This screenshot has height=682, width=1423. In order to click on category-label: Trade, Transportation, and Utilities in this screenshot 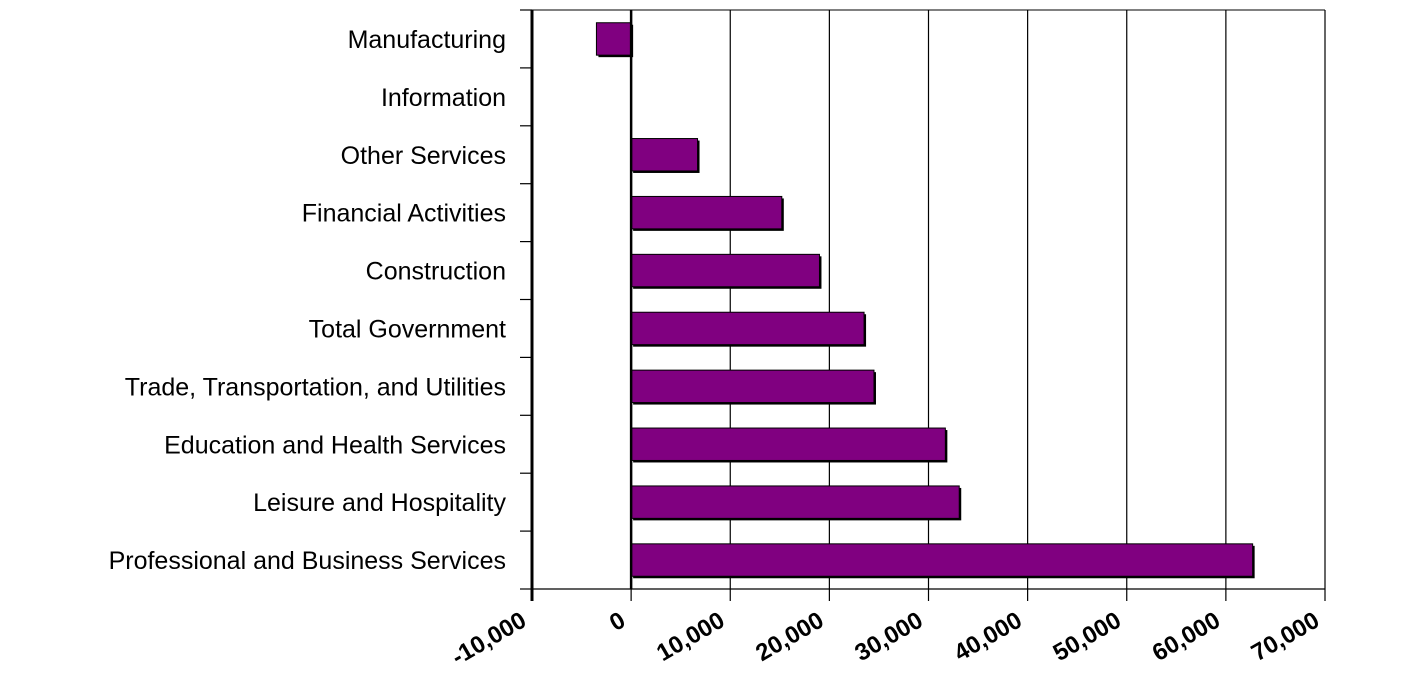, I will do `click(315, 387)`.